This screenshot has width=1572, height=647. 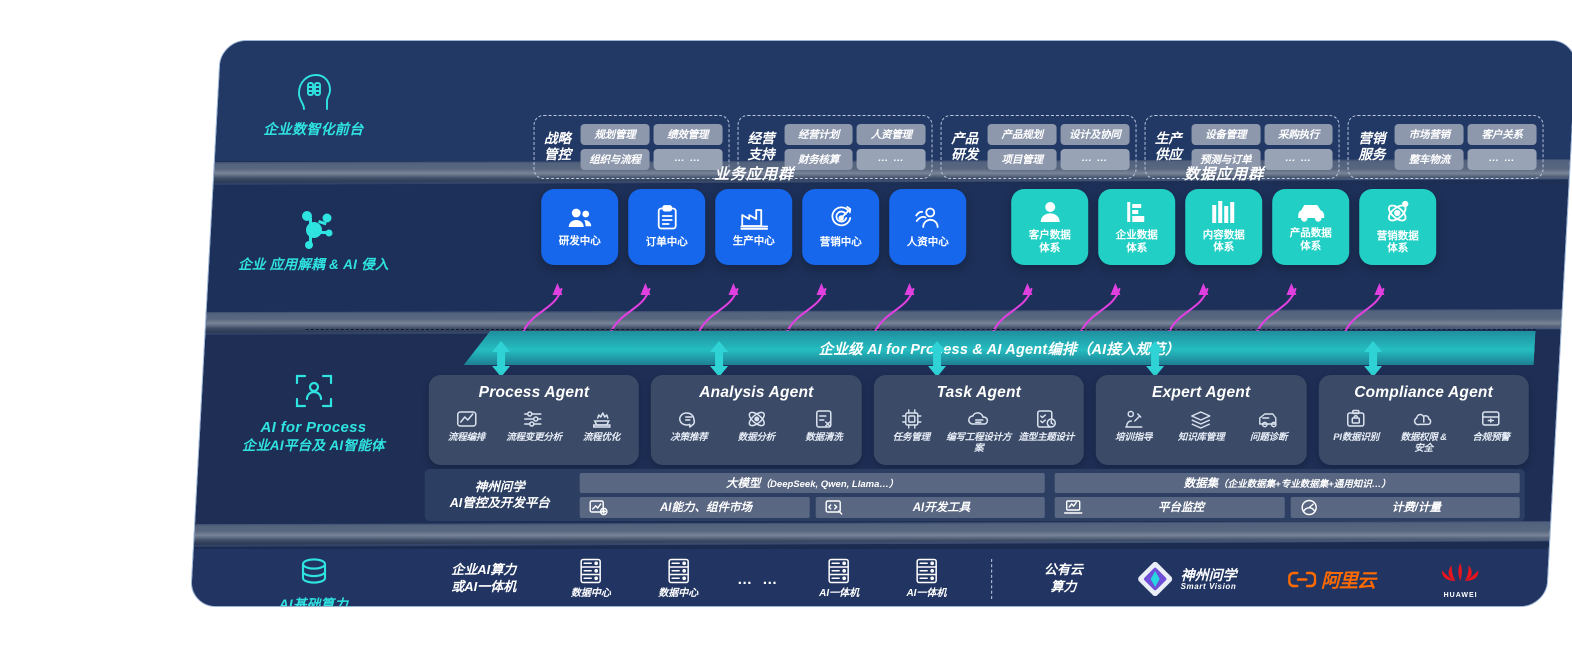 I want to click on vendor-aliyun: 阿里云, so click(x=1331, y=579).